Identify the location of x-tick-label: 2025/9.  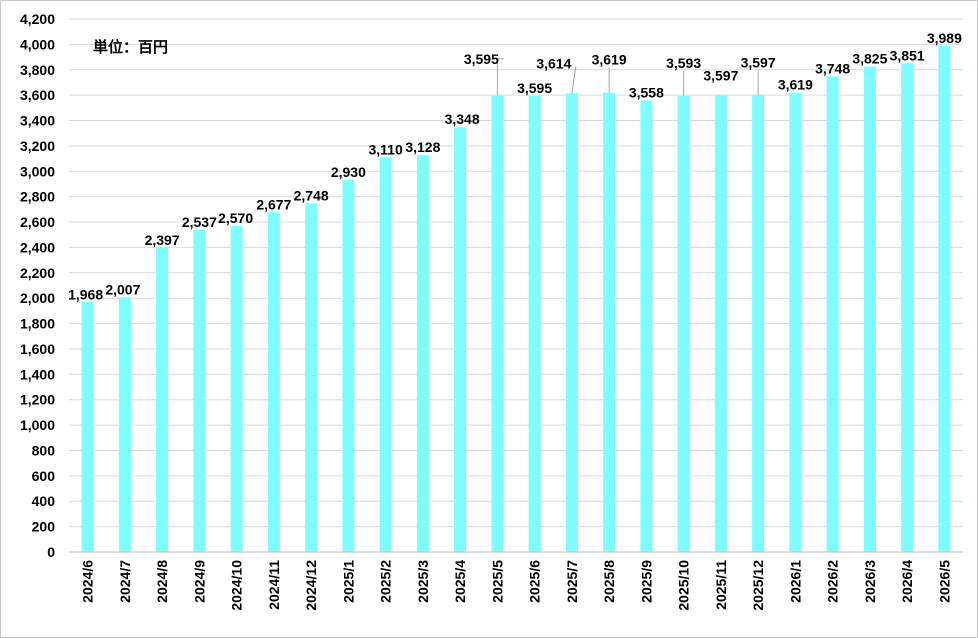
(646, 581).